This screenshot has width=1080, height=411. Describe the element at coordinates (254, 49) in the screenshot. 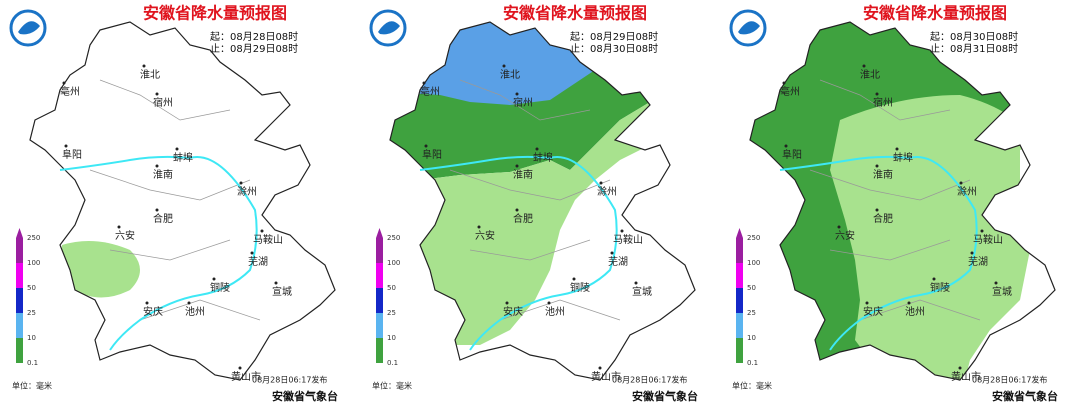

I see `end-time: 止：08月29日08时` at that location.